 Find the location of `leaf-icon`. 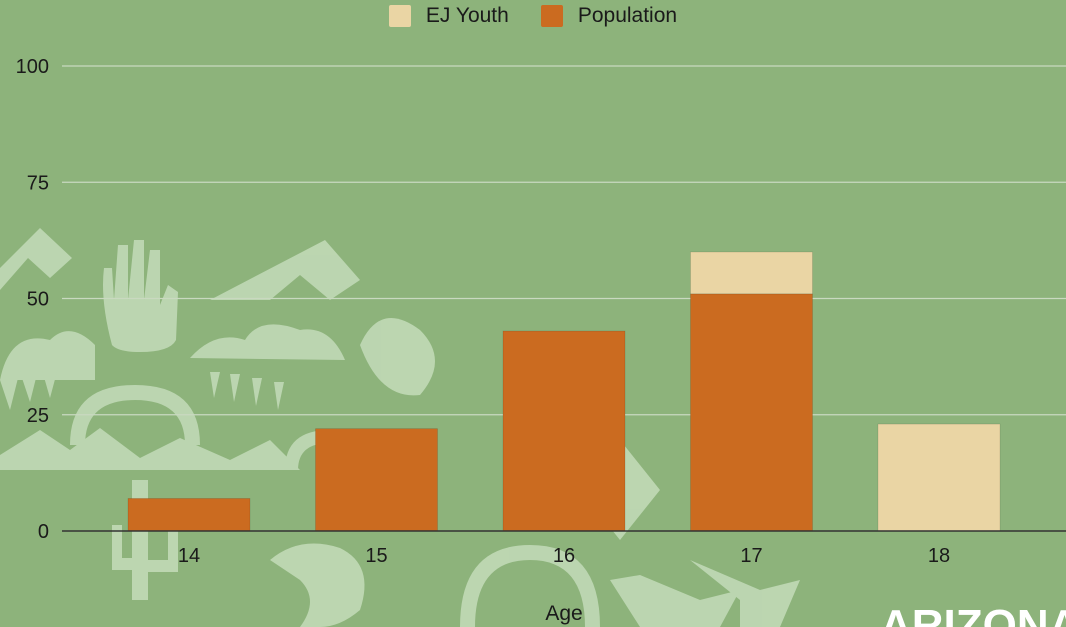

leaf-icon is located at coordinates (397, 357).